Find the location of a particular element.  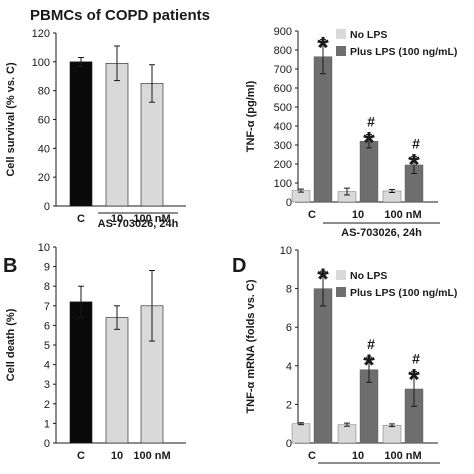

y-tick-label: 40 is located at coordinates (44, 149).